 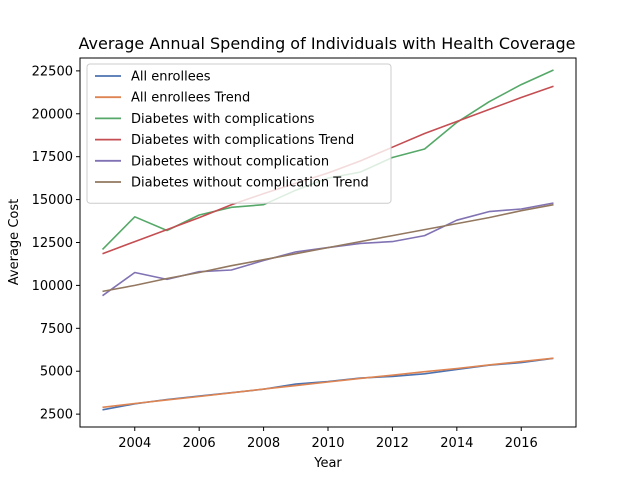 What do you see at coordinates (230, 161) in the screenshot?
I see `legend-entry: Diabetes without complication` at bounding box center [230, 161].